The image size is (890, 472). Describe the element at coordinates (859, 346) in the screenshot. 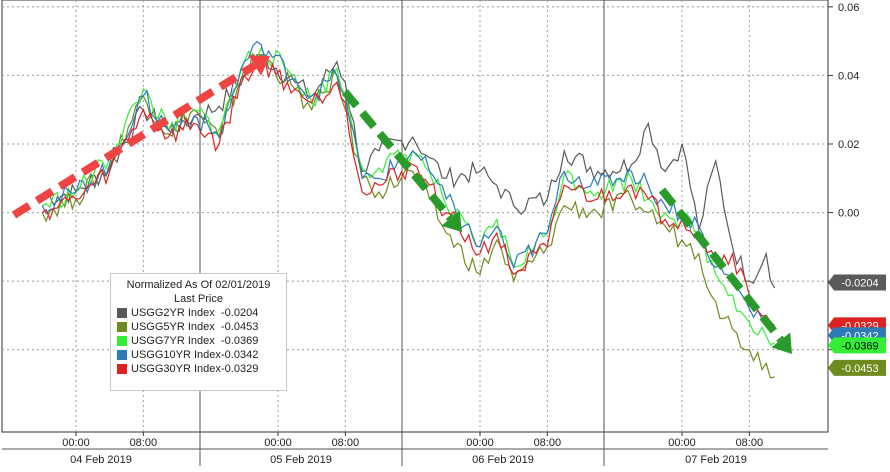

I see `last-value-label: -0.0369` at that location.